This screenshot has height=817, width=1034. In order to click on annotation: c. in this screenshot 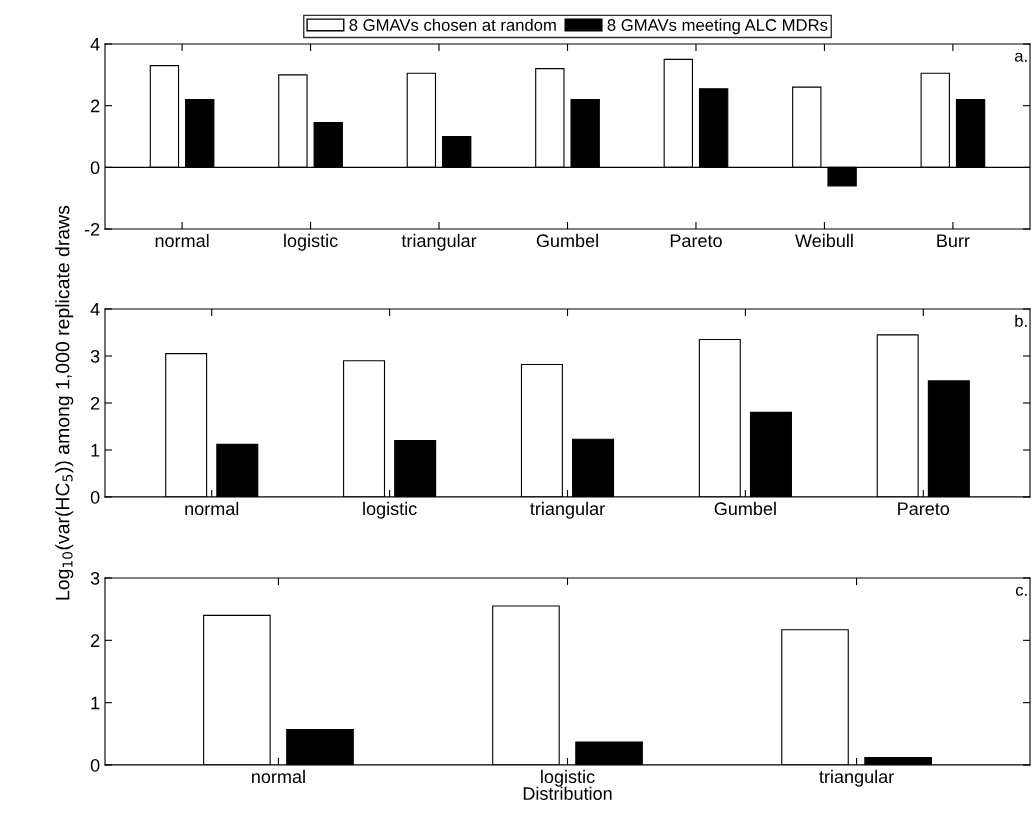, I will do `click(1021, 591)`.